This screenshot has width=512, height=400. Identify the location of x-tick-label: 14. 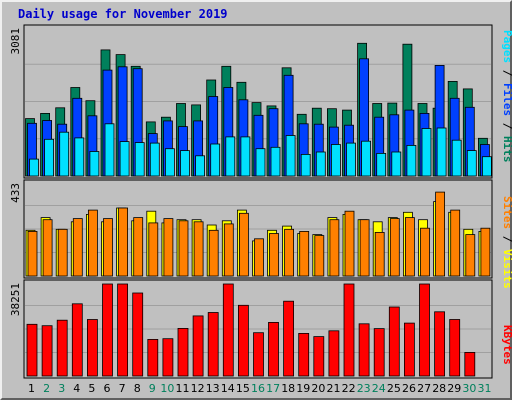
(228, 388).